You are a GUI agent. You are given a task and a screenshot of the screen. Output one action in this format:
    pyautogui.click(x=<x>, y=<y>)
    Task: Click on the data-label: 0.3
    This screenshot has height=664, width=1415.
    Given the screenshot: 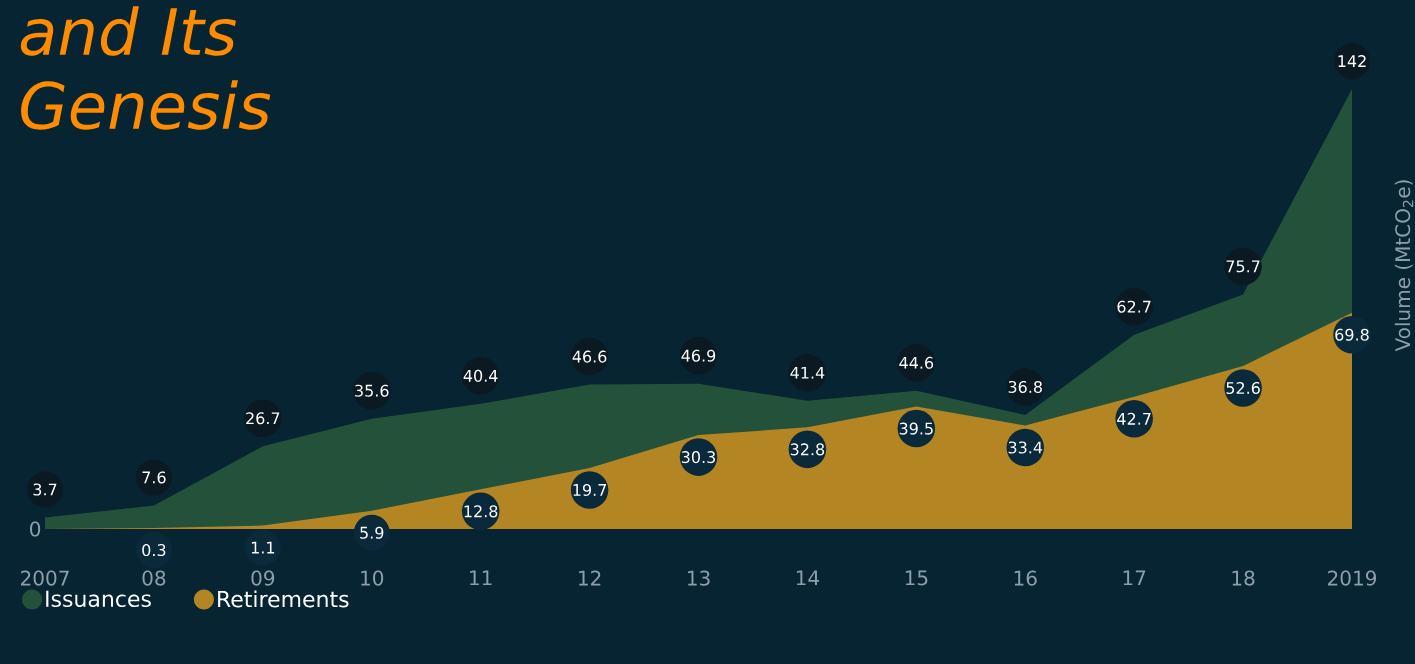 What is the action you would take?
    pyautogui.click(x=154, y=550)
    